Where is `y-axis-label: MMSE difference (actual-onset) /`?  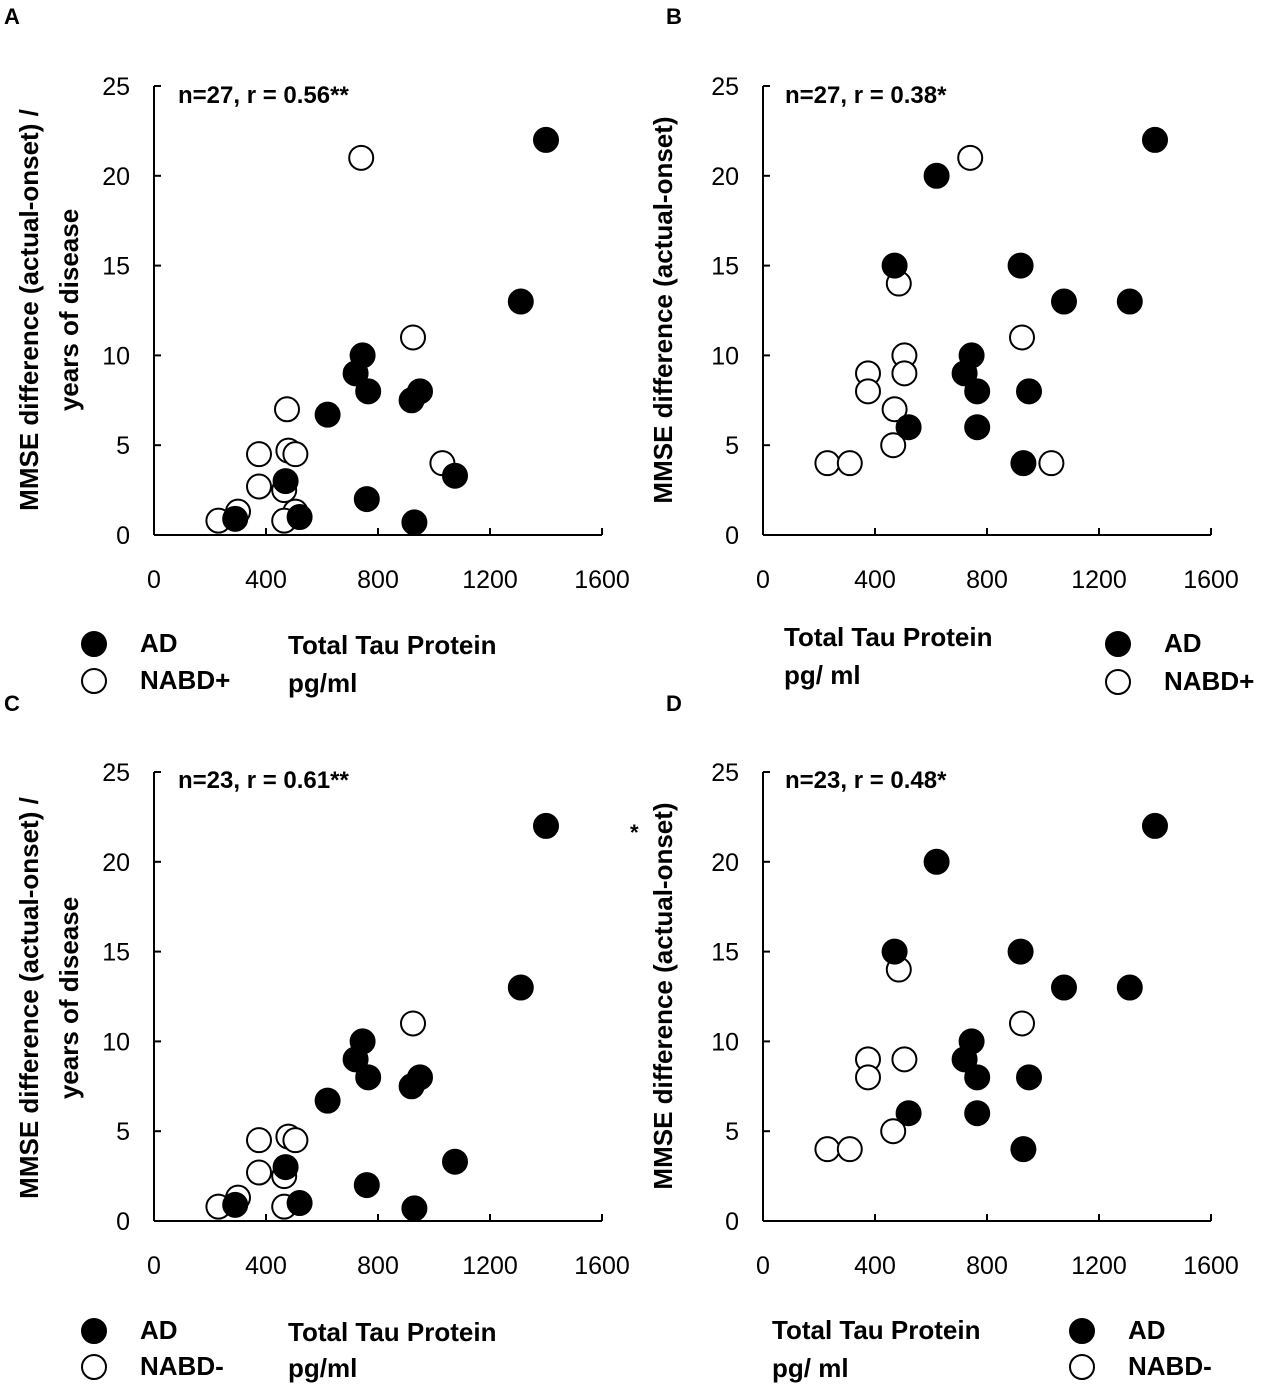
y-axis-label: MMSE difference (actual-onset) / is located at coordinates (29, 998).